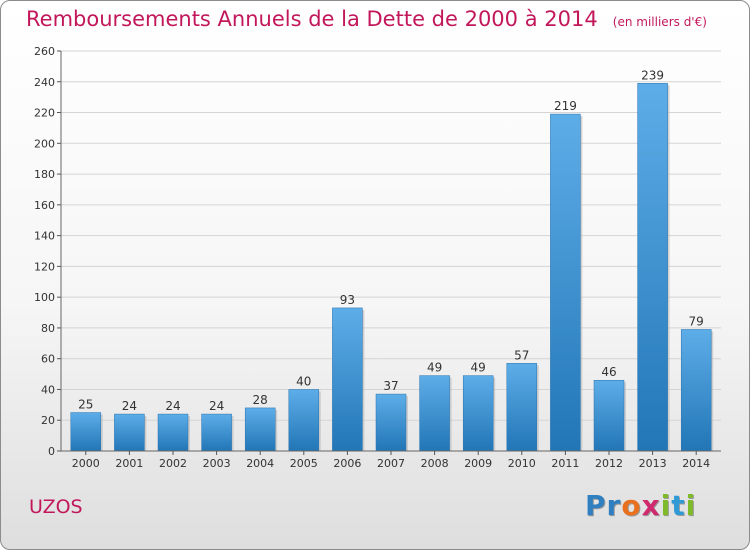  Describe the element at coordinates (173, 463) in the screenshot. I see `x-tick-label: 2002` at that location.